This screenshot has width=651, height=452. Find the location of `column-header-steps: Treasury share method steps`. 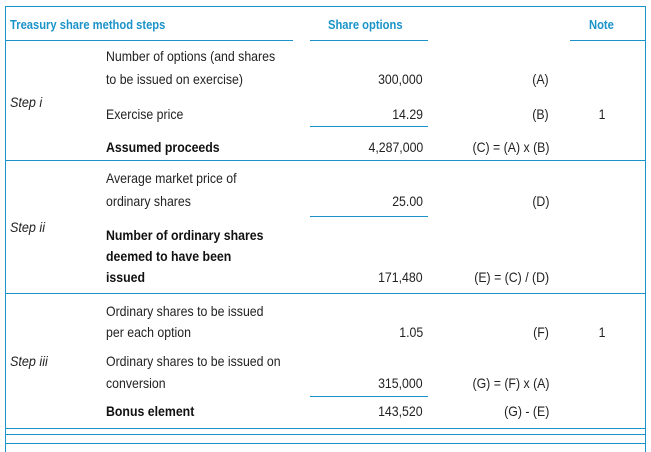

column-header-steps: Treasury share method steps is located at coordinates (88, 24).